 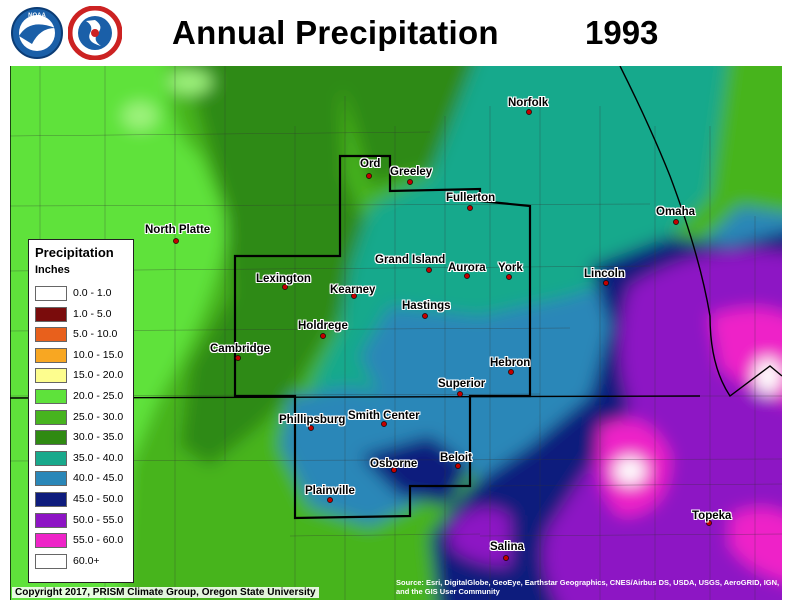 What do you see at coordinates (370, 164) in the screenshot?
I see `city-label: Ord` at bounding box center [370, 164].